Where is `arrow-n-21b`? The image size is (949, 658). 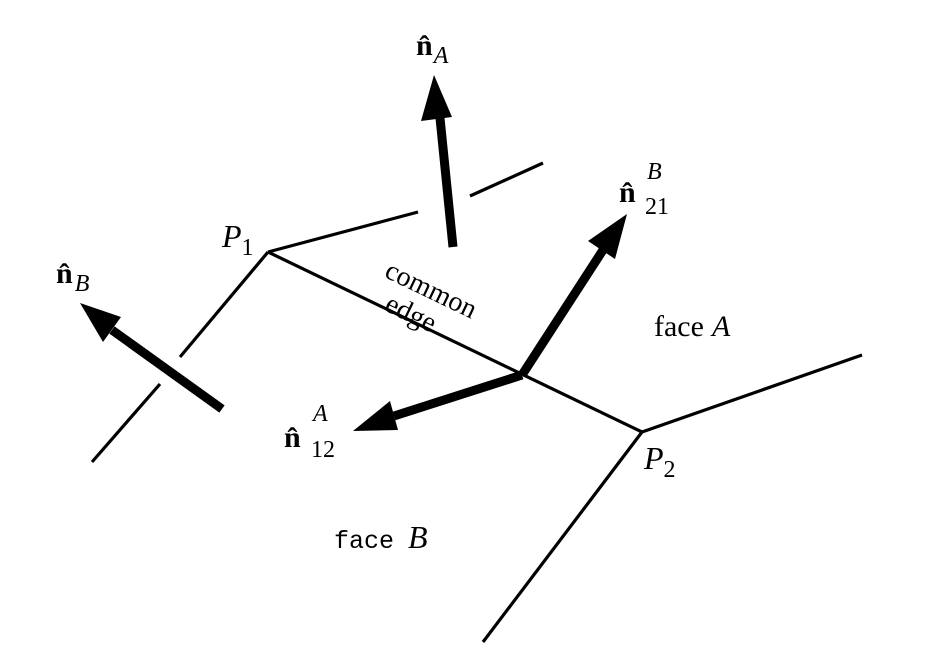
arrow-n-21b is located at coordinates (572, 296).